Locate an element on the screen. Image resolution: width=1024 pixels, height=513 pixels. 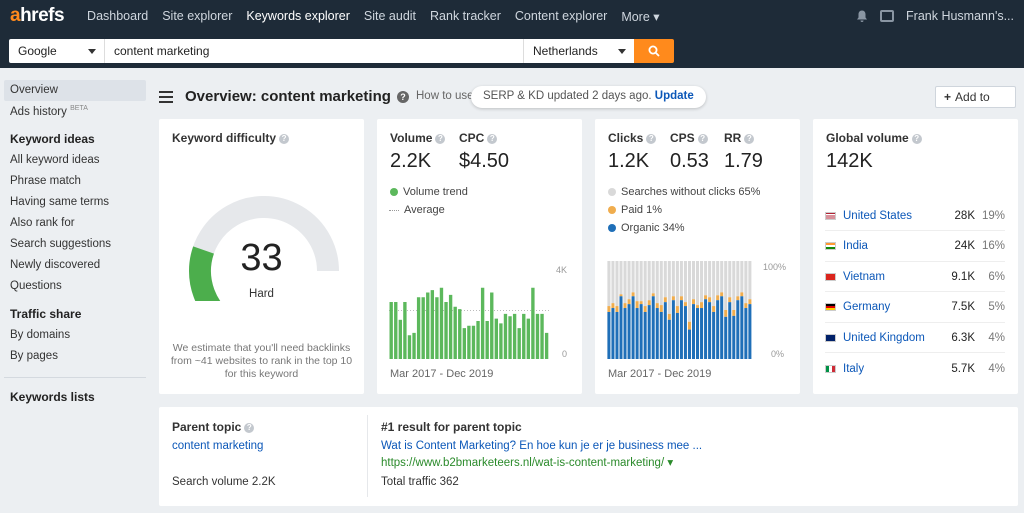
sidebar-item: Also rank for is located at coordinates (42, 223).